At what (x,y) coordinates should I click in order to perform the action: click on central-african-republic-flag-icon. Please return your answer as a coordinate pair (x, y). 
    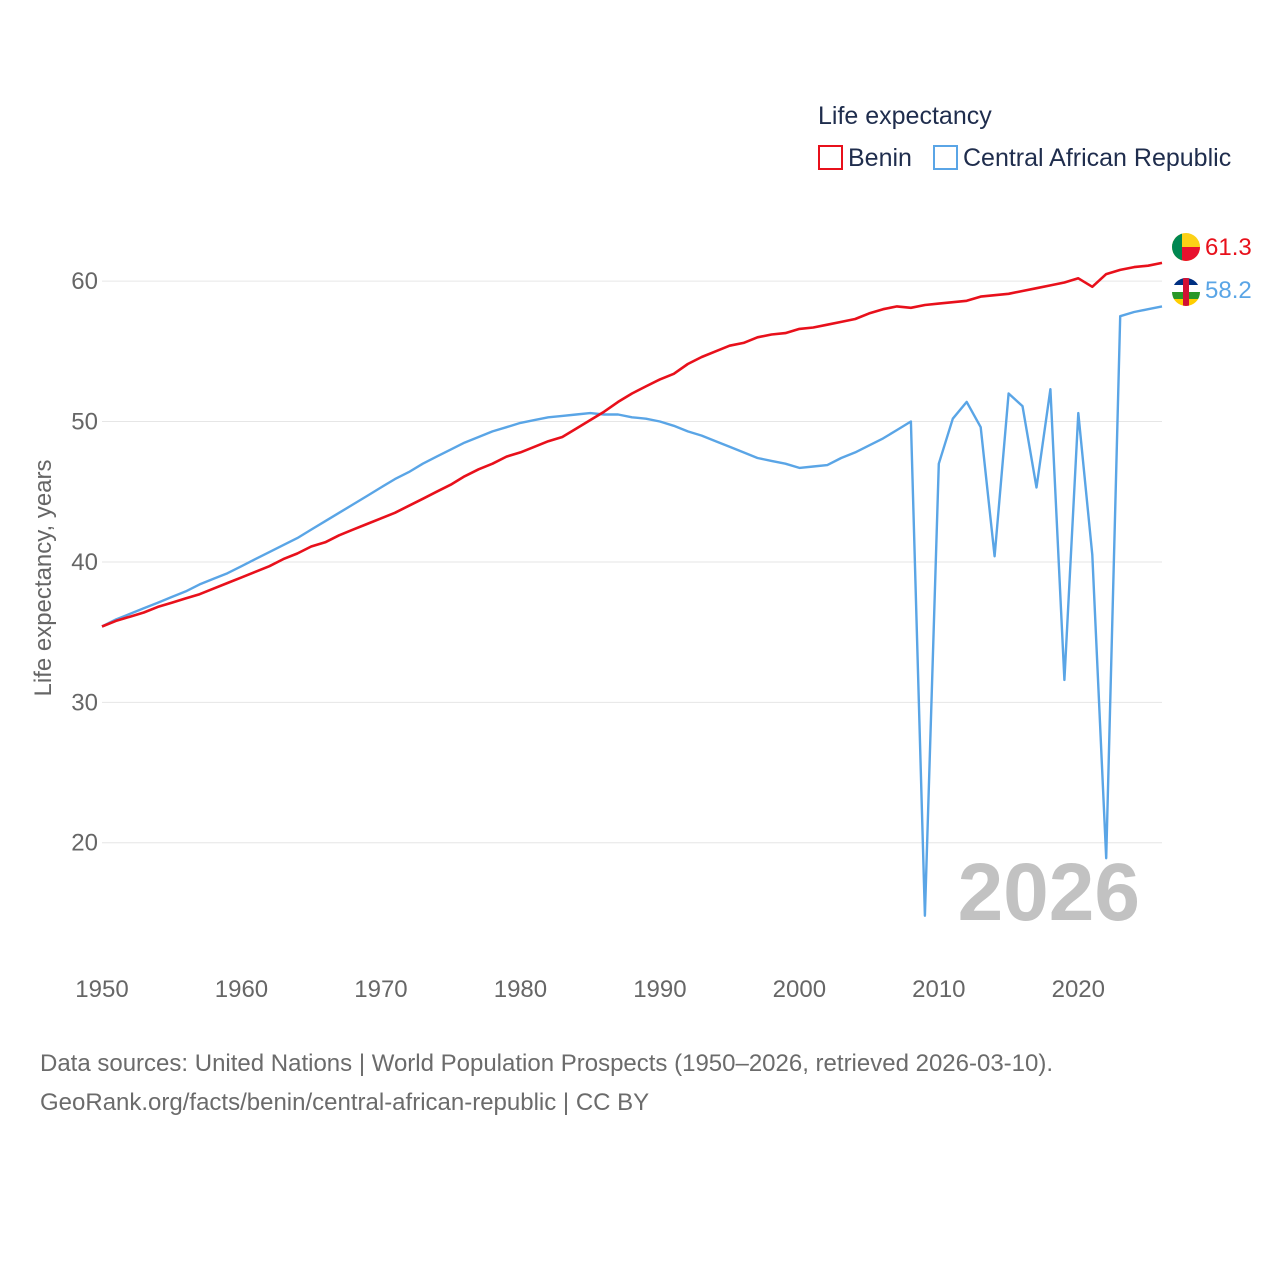
    Looking at the image, I should click on (1186, 292).